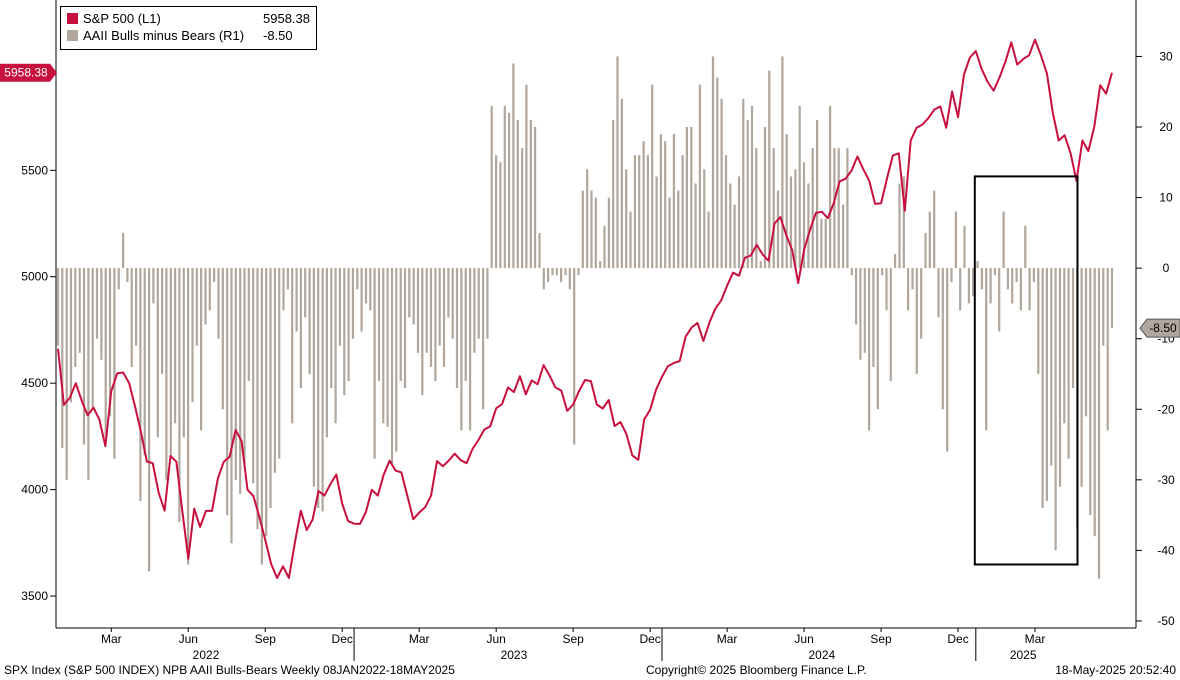 This screenshot has height=680, width=1180. Describe the element at coordinates (164, 35) in the screenshot. I see `legend-label-aaii: AAII Bulls minus Bears (R1)` at that location.